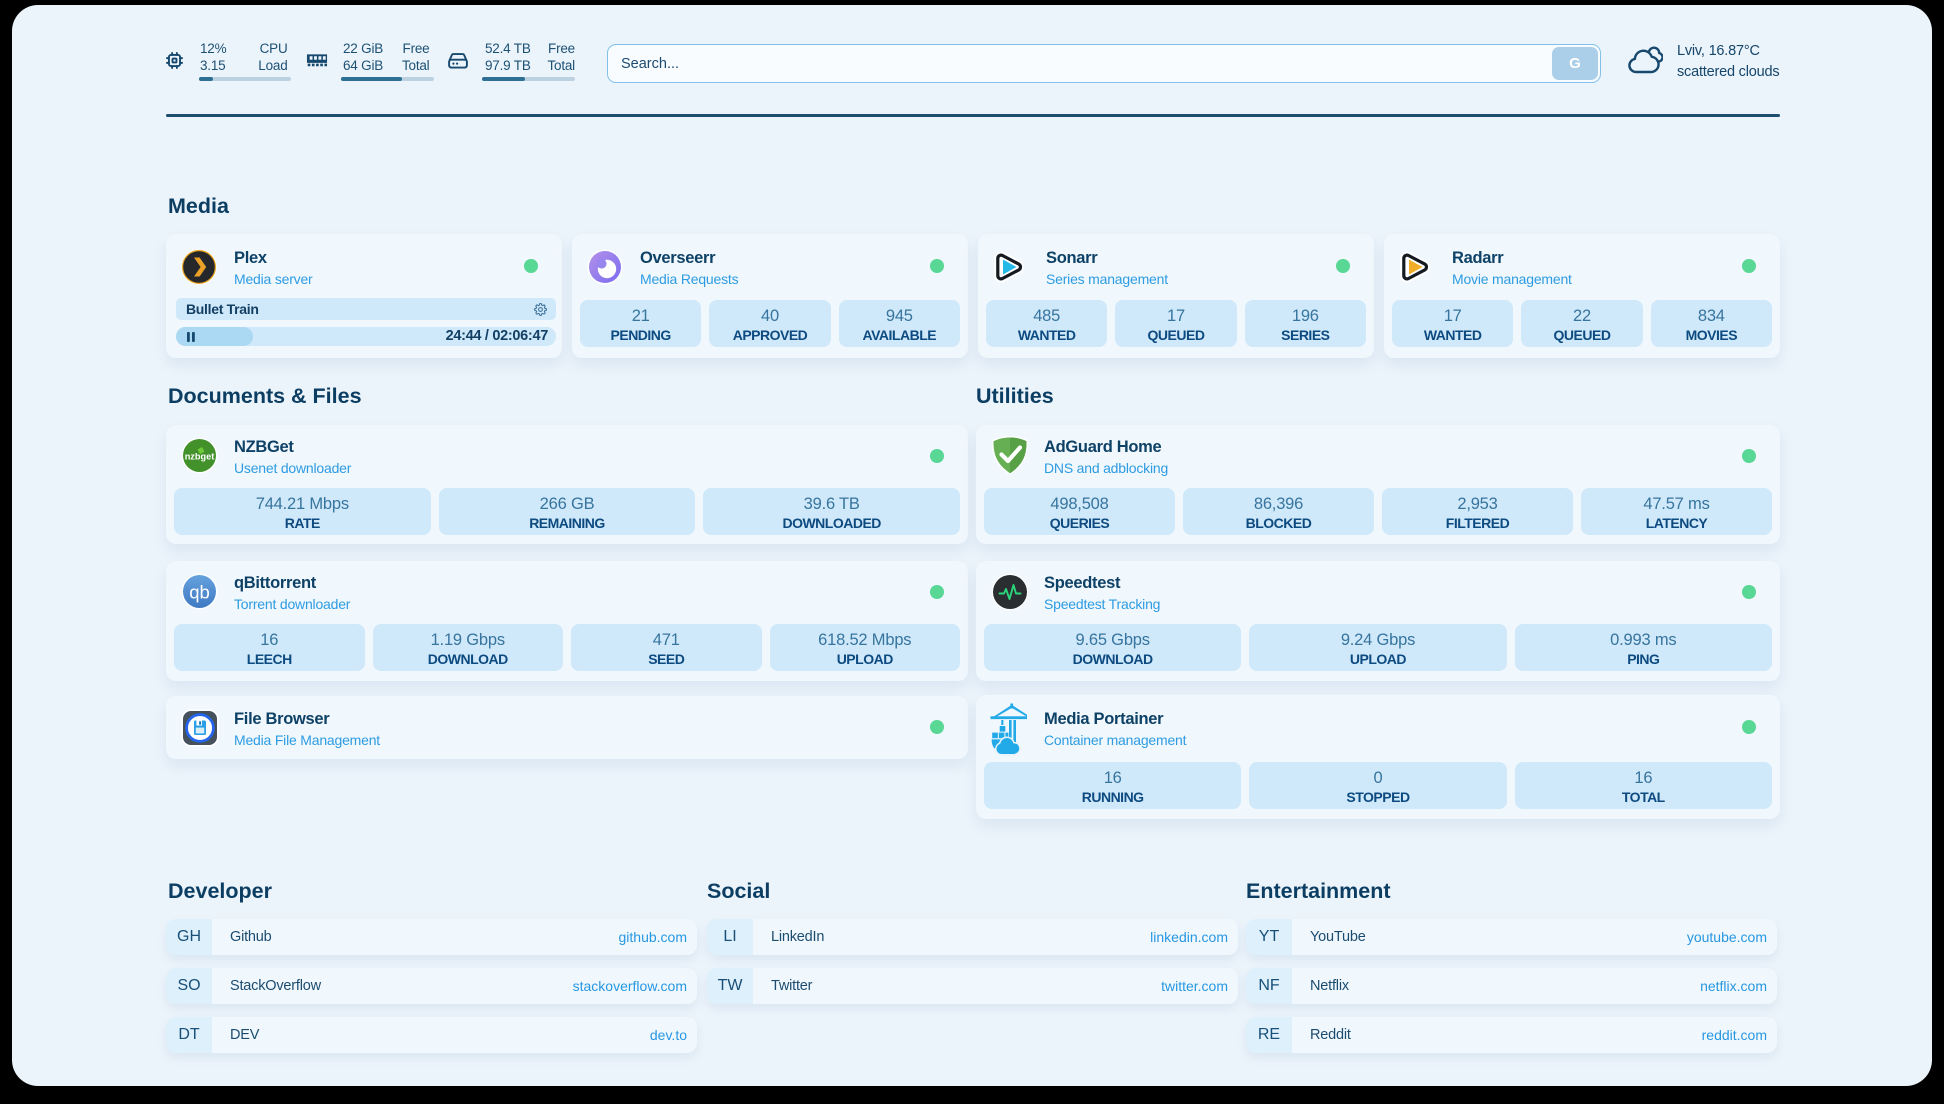 The height and width of the screenshot is (1104, 1944). Describe the element at coordinates (200, 457) in the screenshot. I see `svg-text: nzbget` at that location.